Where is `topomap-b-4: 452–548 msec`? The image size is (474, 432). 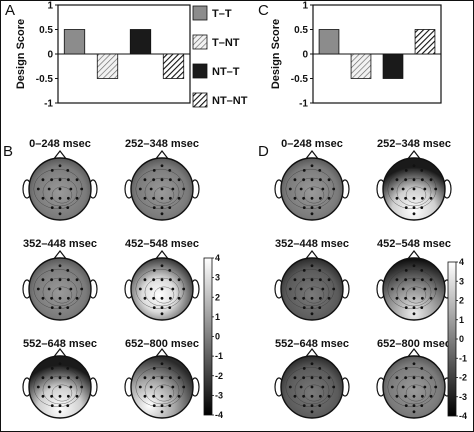 topomap-b-4: 452–548 msec is located at coordinates (162, 279).